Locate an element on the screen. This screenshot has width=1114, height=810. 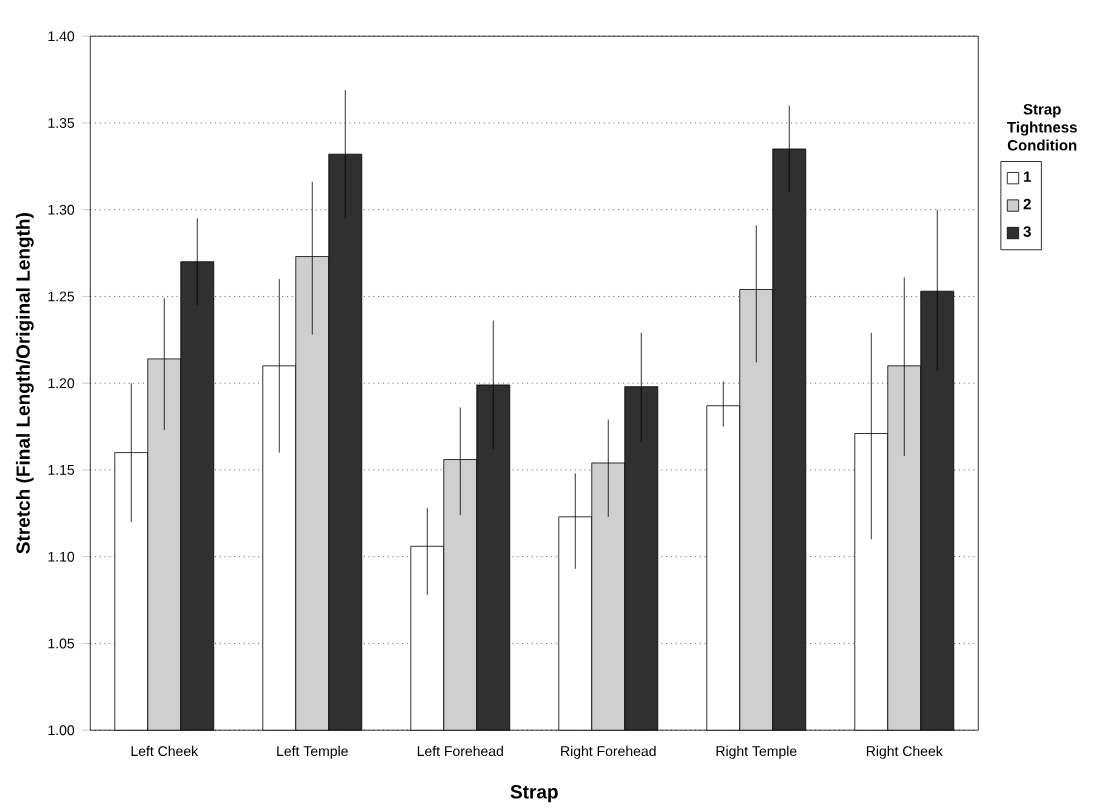
legend-label: 1 is located at coordinates (1027, 176).